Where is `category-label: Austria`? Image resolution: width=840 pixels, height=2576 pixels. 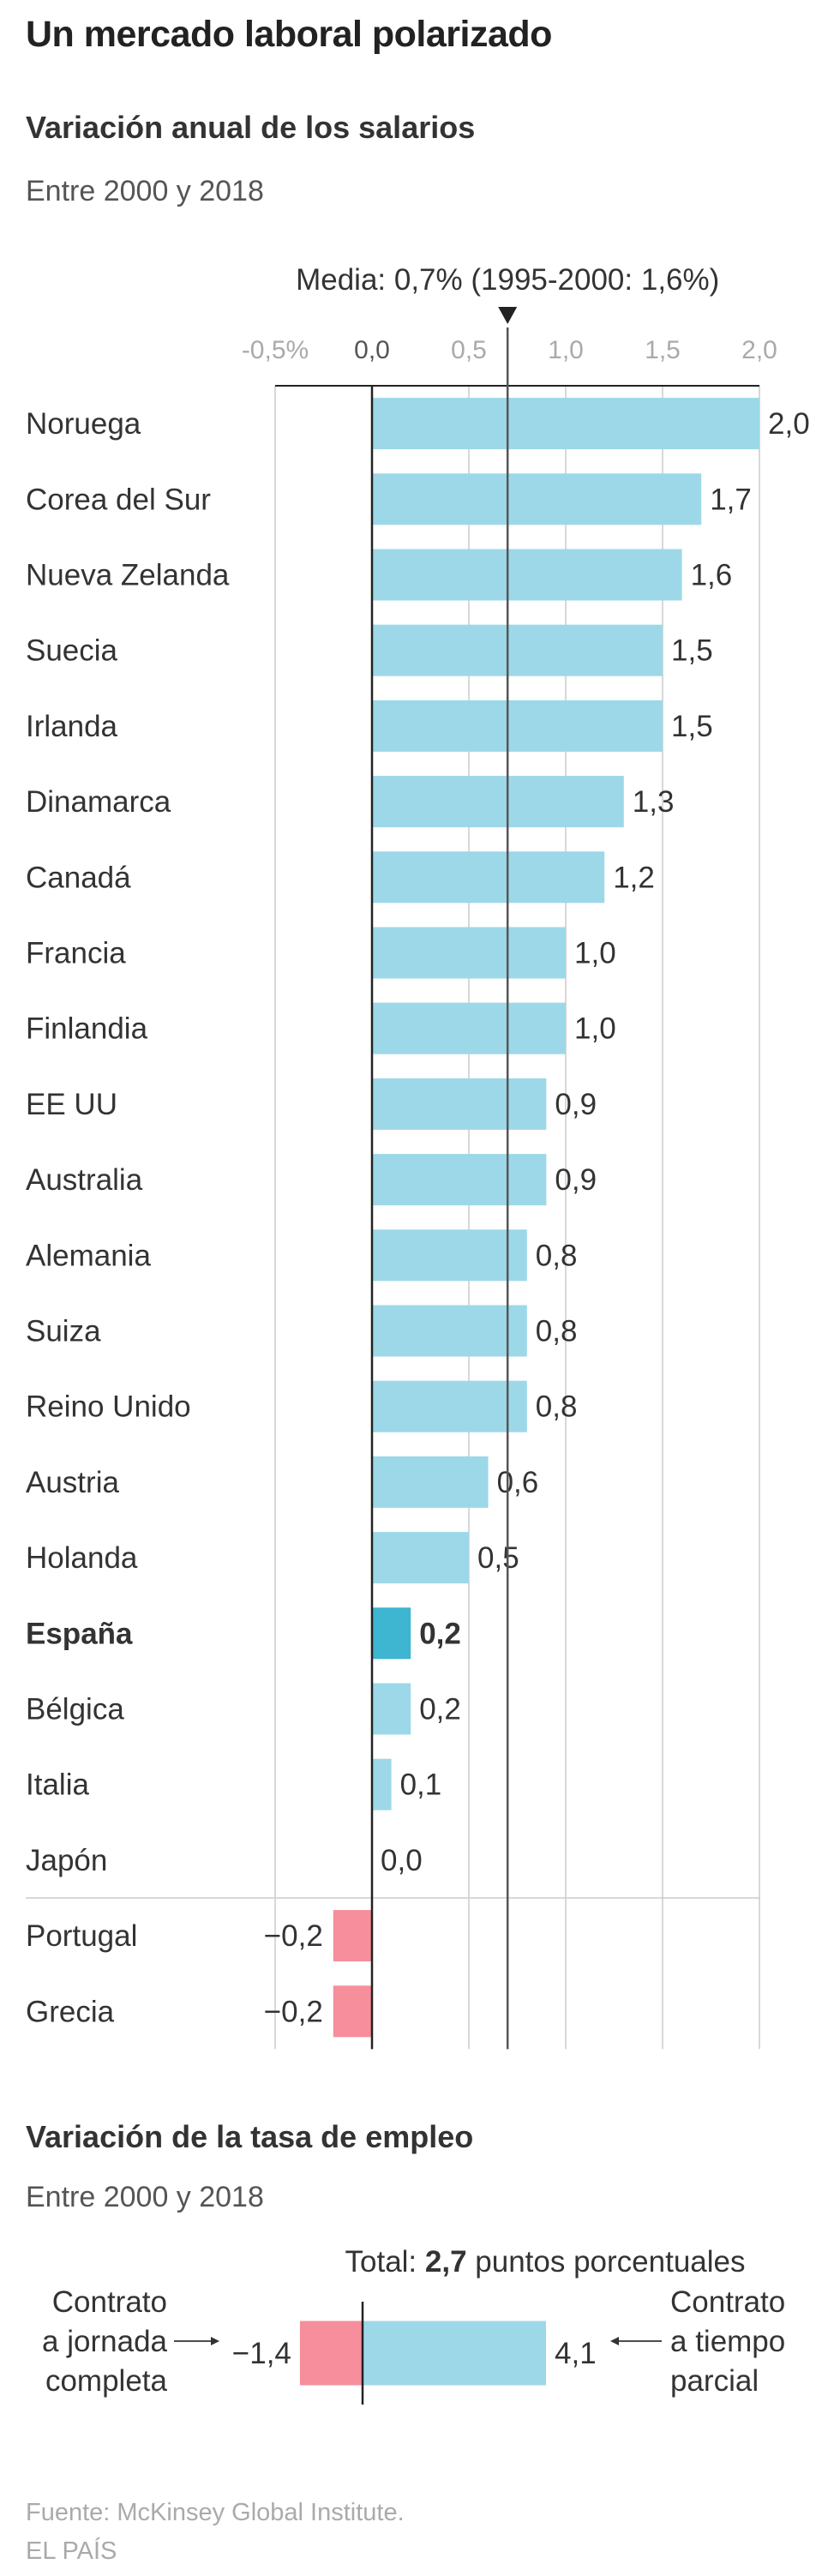 category-label: Austria is located at coordinates (72, 1482).